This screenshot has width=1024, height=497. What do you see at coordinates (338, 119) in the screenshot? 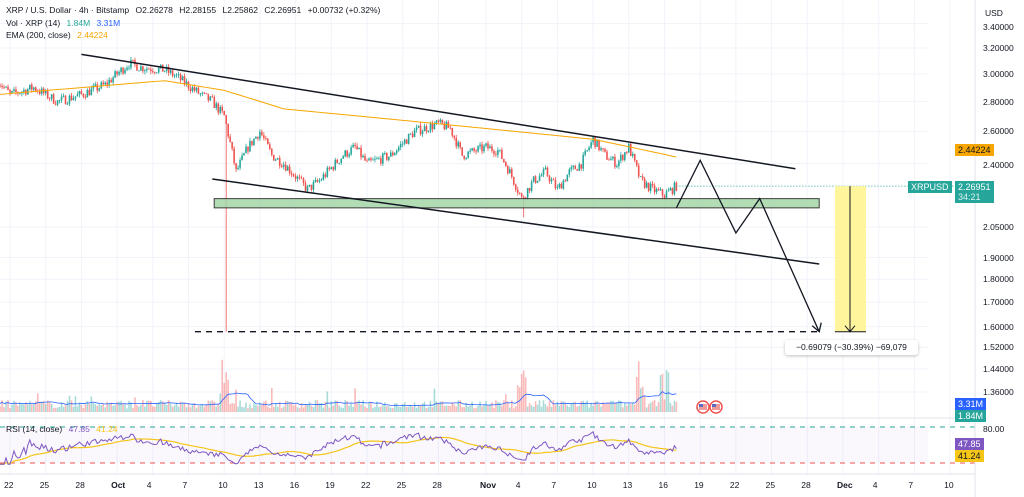
I see `ema-line` at bounding box center [338, 119].